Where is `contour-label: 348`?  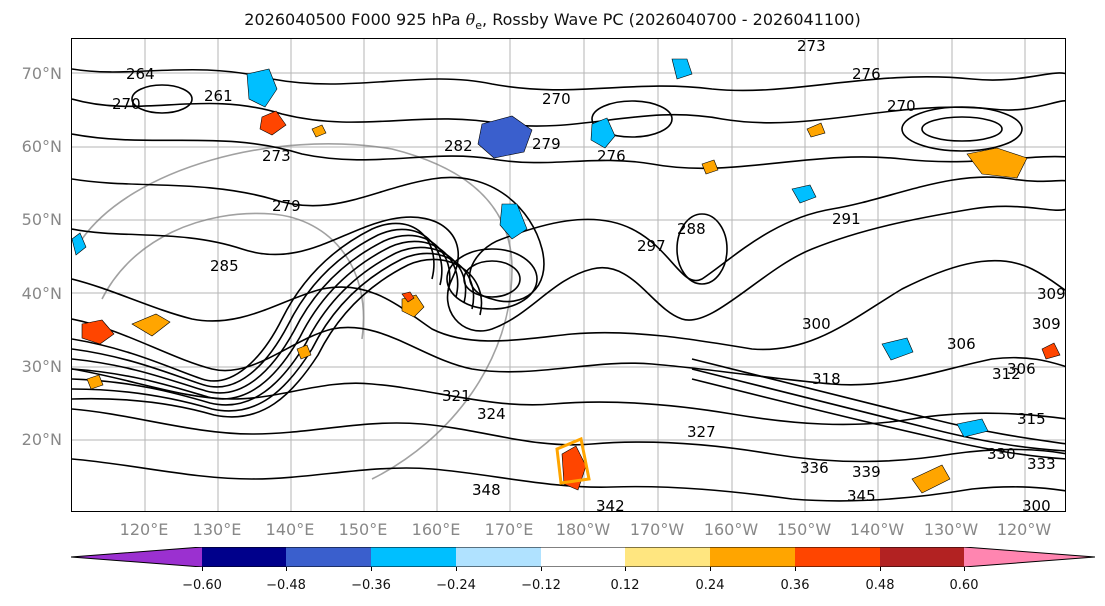 contour-label: 348 is located at coordinates (486, 490).